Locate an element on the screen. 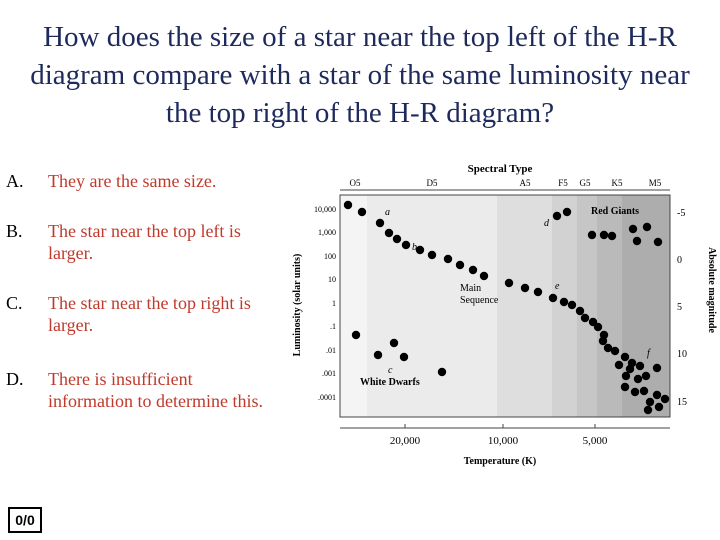  spectral-tick-label: M5 is located at coordinates (655, 183).